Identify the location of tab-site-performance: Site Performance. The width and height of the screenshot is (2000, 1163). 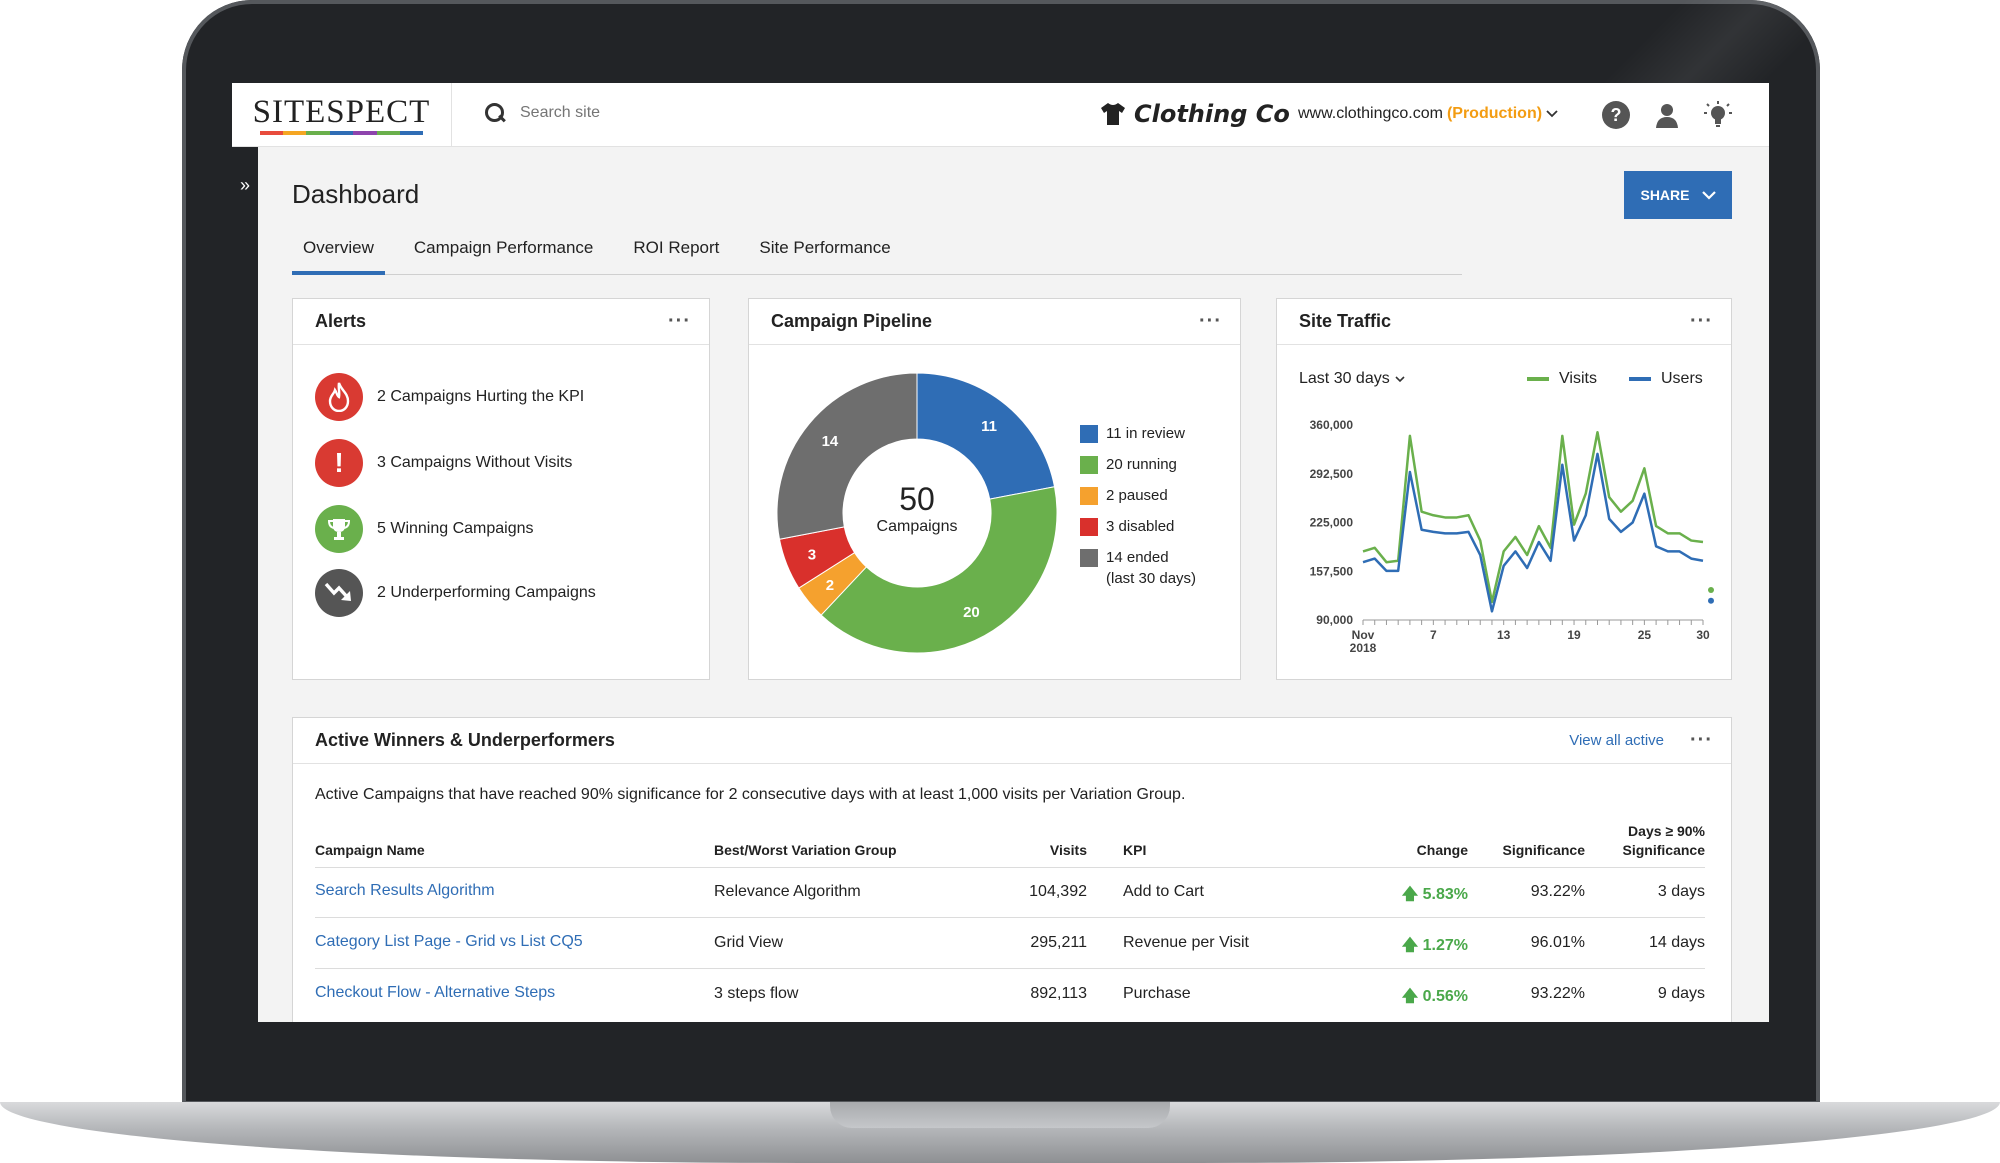
(825, 247).